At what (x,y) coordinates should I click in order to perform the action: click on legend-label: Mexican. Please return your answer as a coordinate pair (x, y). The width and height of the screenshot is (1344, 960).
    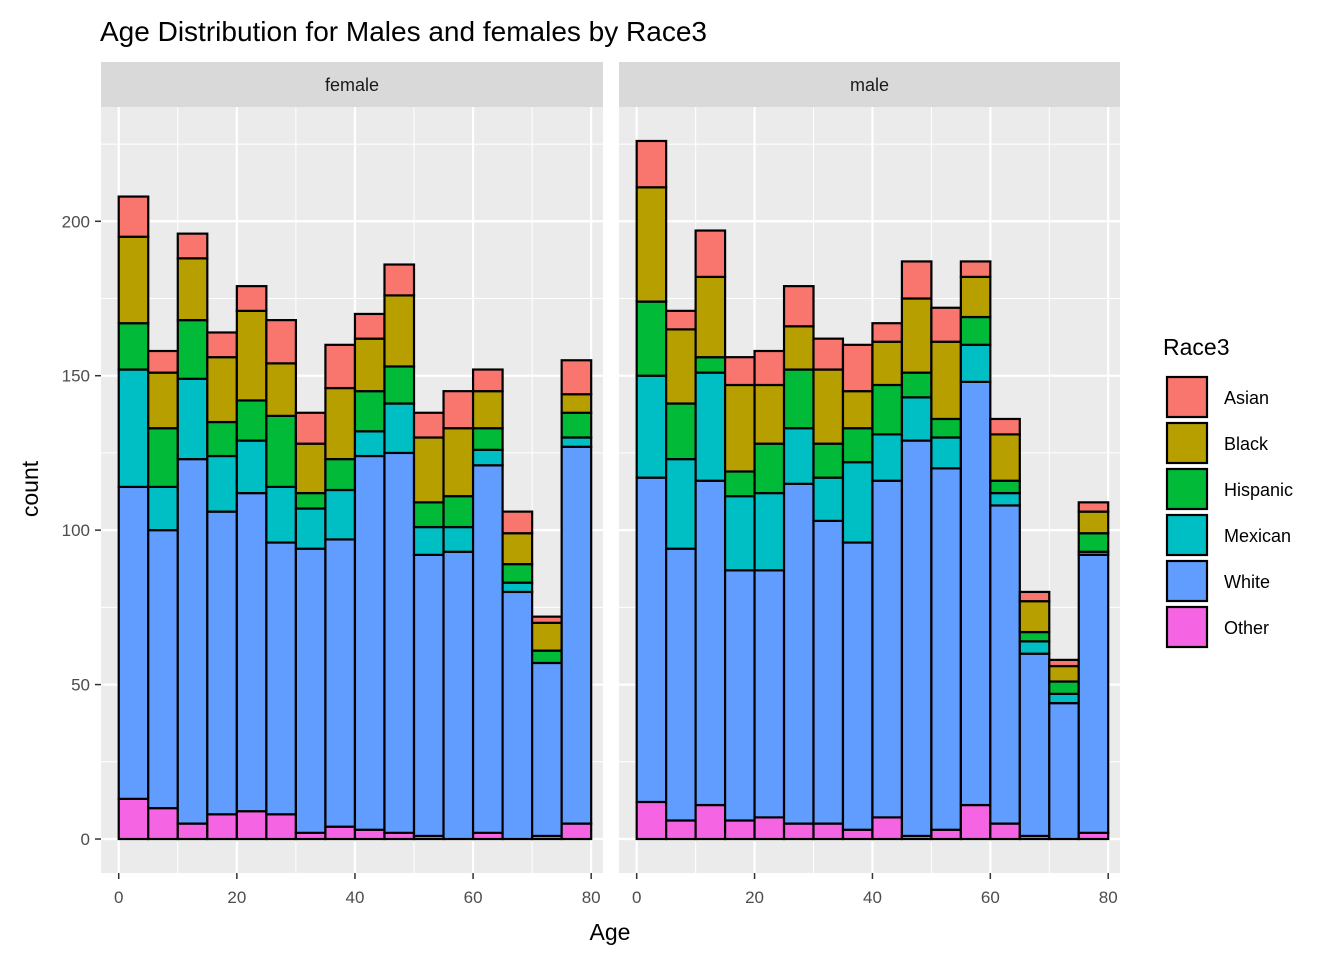
    Looking at the image, I should click on (1257, 536).